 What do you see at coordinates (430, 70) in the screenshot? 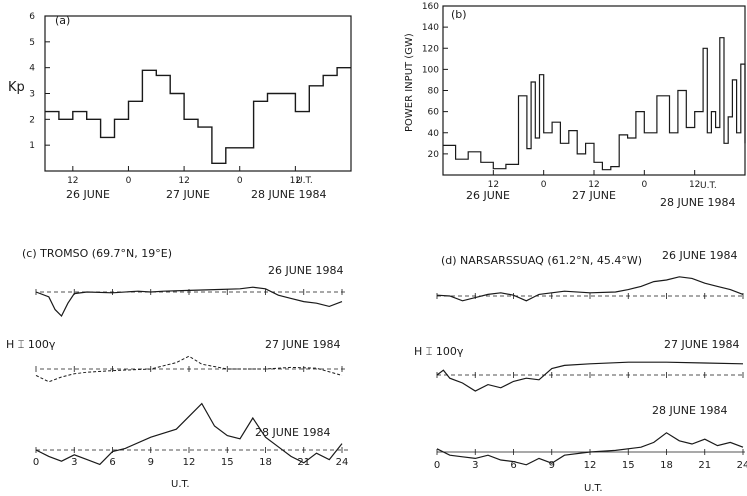
I see `panel-b-ytick-label: 100` at bounding box center [430, 70].